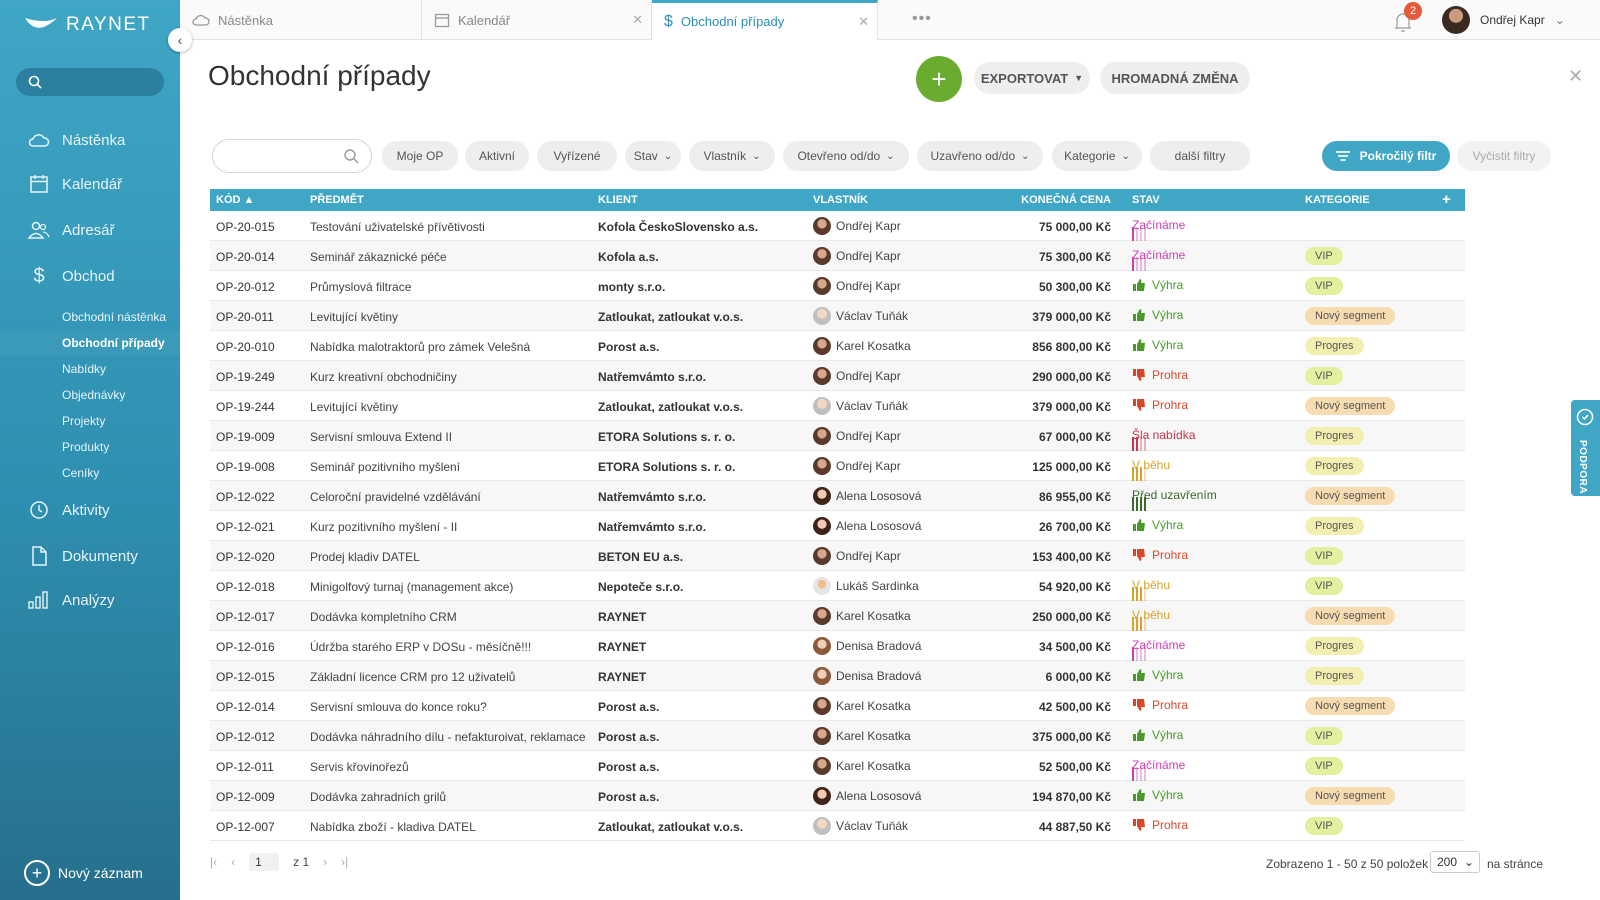 Image resolution: width=1600 pixels, height=900 pixels. I want to click on col-vlastnik: VLASTNÍK, so click(840, 200).